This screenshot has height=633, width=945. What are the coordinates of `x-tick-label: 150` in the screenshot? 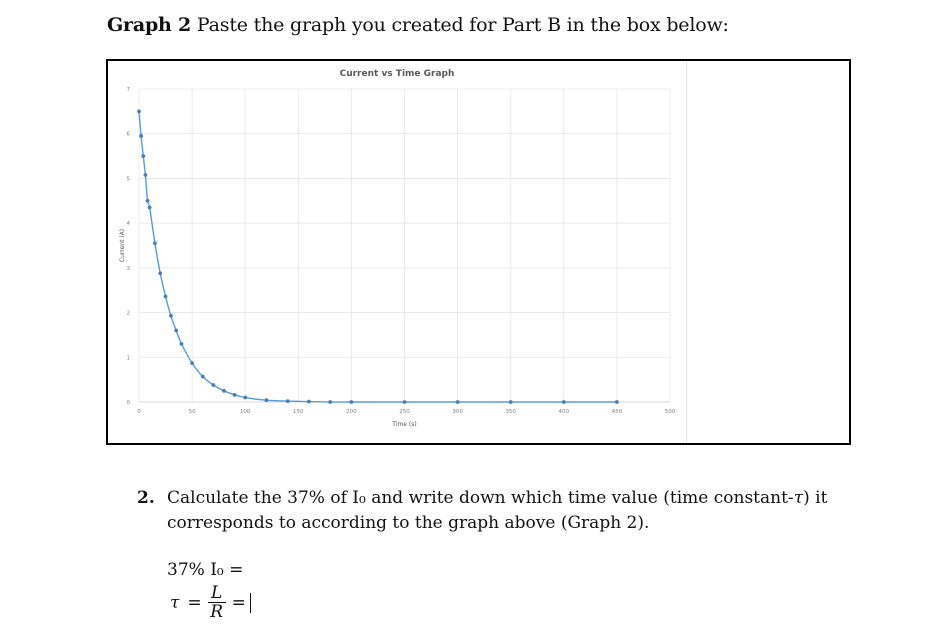 It's located at (298, 412).